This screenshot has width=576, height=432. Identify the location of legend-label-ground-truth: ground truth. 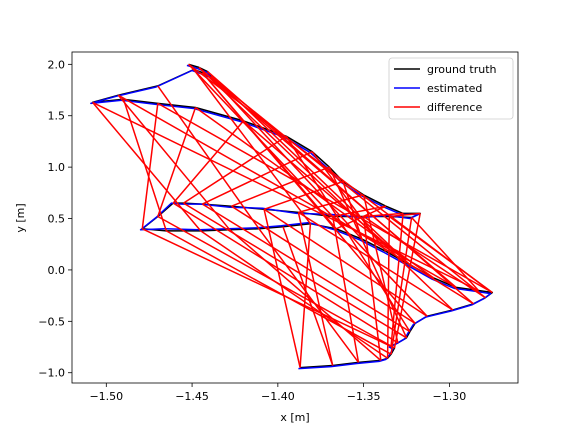
(462, 69).